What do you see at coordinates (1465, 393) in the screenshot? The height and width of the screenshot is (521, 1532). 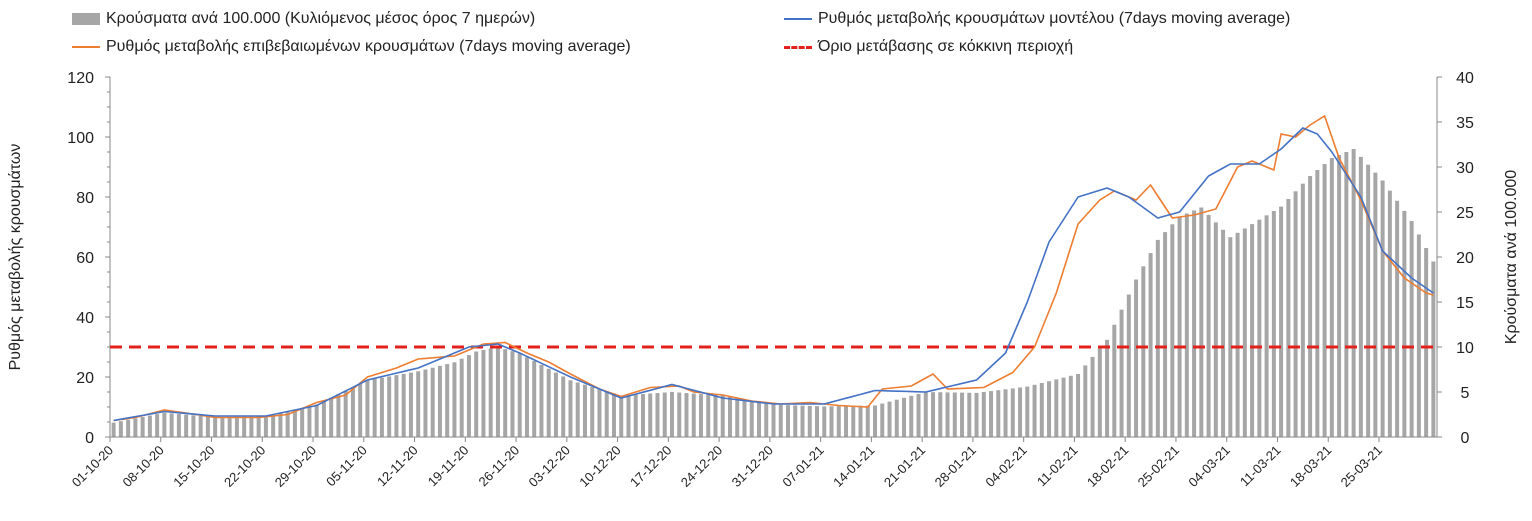 I see `y-tick-label-right: 5` at bounding box center [1465, 393].